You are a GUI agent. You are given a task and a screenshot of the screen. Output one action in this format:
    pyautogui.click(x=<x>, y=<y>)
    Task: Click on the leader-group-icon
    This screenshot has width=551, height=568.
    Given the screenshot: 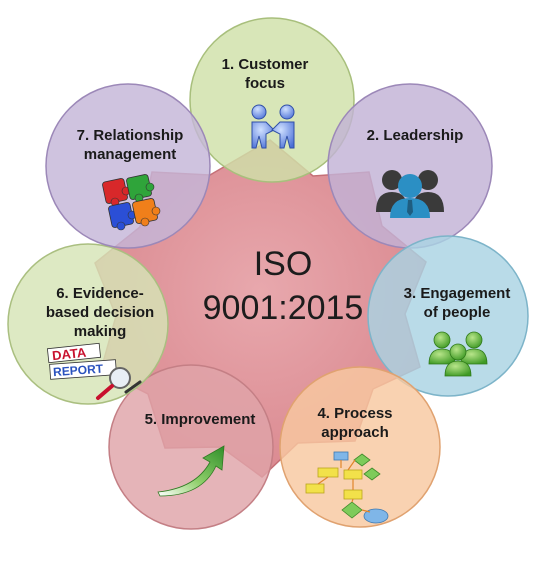 What is the action you would take?
    pyautogui.click(x=410, y=194)
    